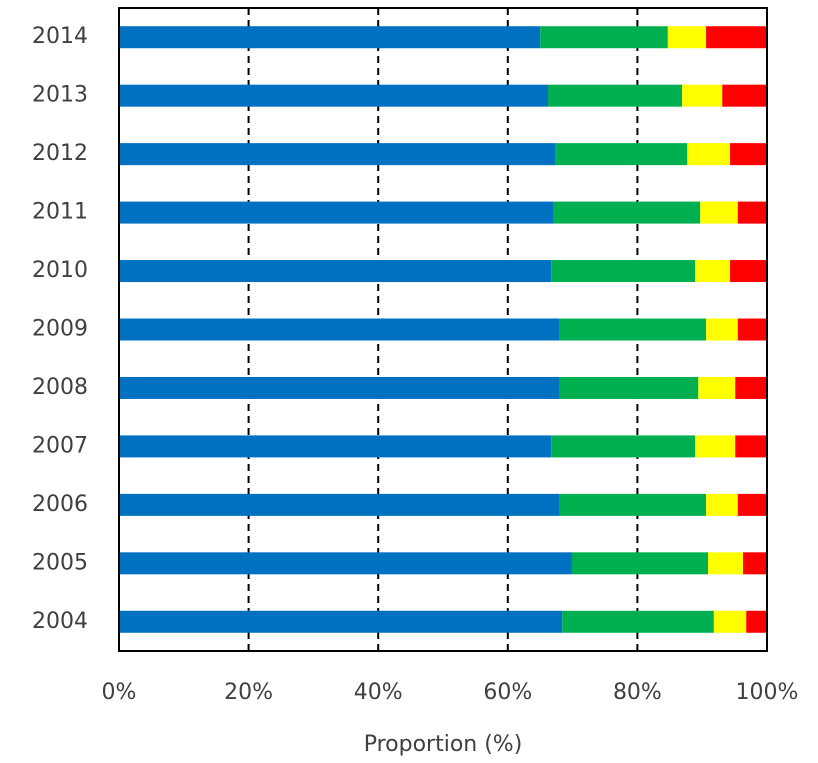  I want to click on y-tick-label: 2014, so click(60, 36).